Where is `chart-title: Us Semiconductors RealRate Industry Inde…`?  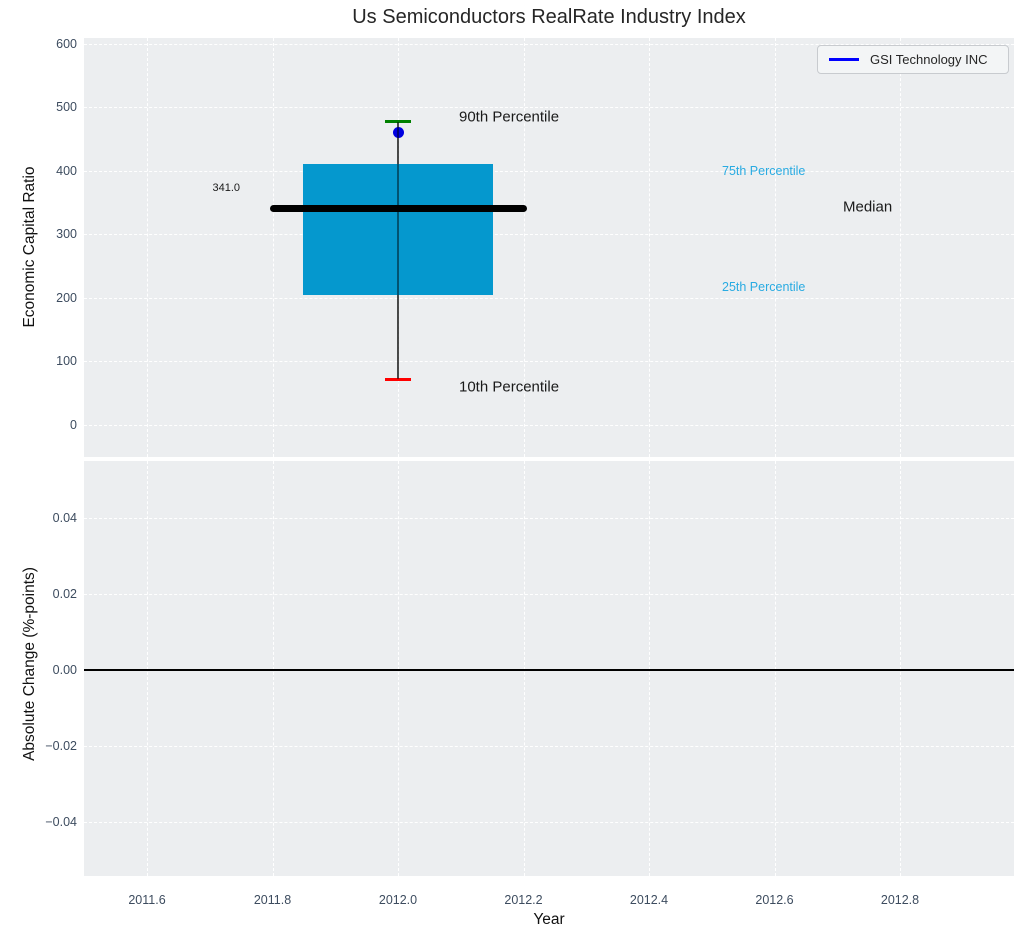
chart-title: Us Semiconductors RealRate Industry Inde… is located at coordinates (549, 17).